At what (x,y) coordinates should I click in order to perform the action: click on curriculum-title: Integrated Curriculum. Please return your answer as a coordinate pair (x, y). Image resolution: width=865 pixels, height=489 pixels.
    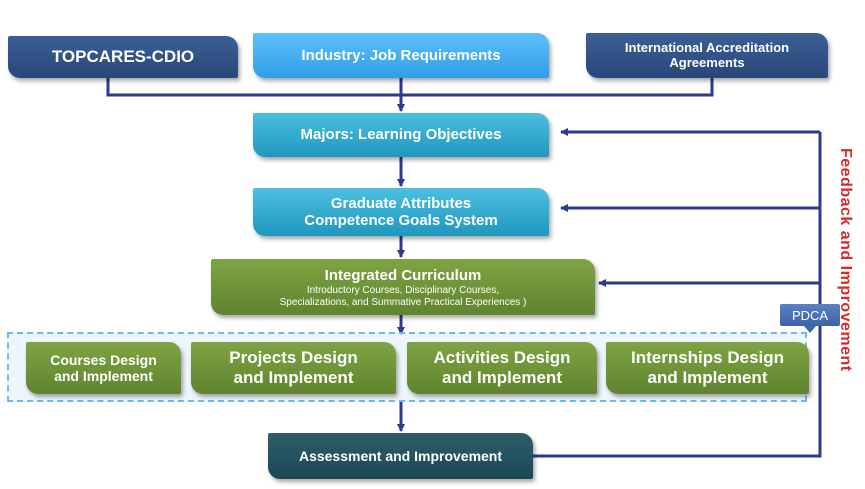
    Looking at the image, I should click on (403, 276).